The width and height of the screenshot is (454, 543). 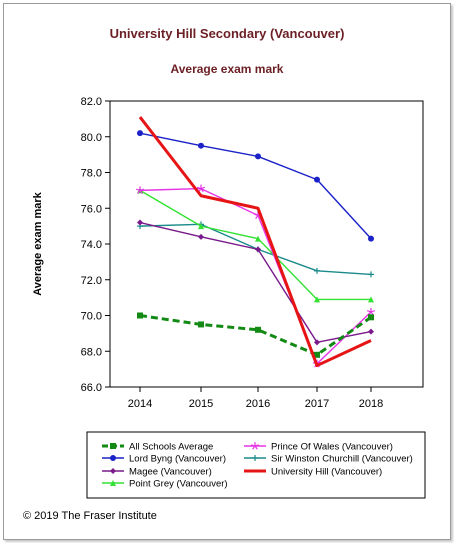 I want to click on copyright-footer: © 2019 The Fraser Institute, so click(x=90, y=516).